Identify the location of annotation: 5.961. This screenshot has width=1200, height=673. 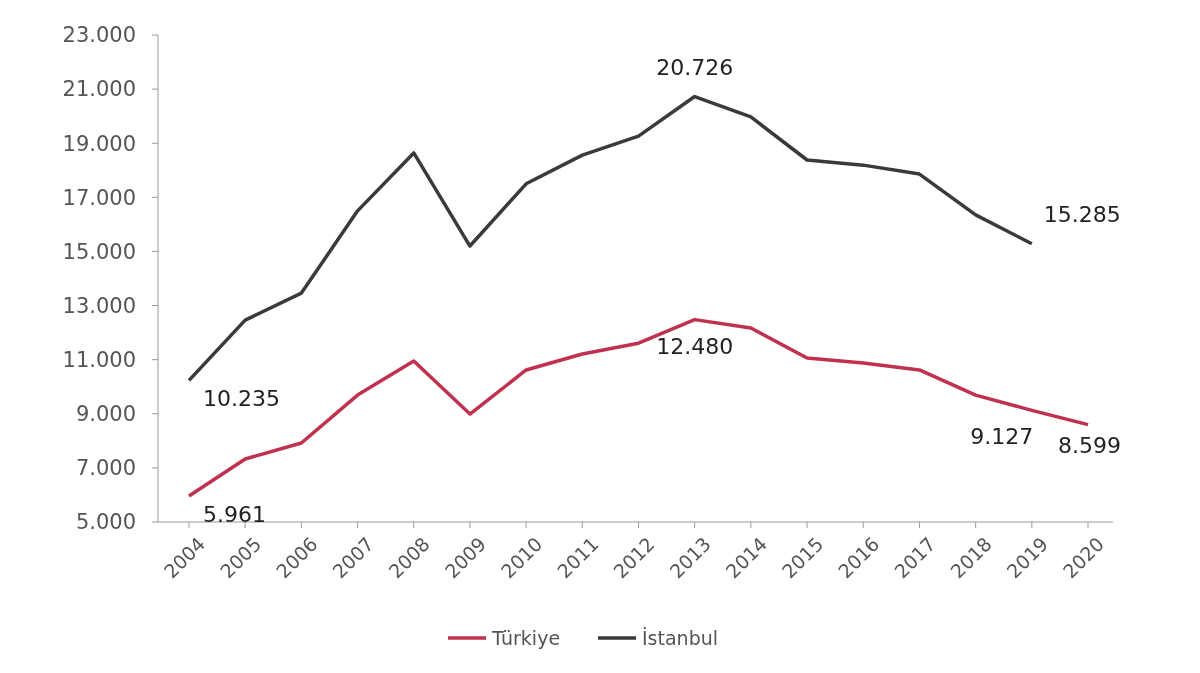
(234, 514).